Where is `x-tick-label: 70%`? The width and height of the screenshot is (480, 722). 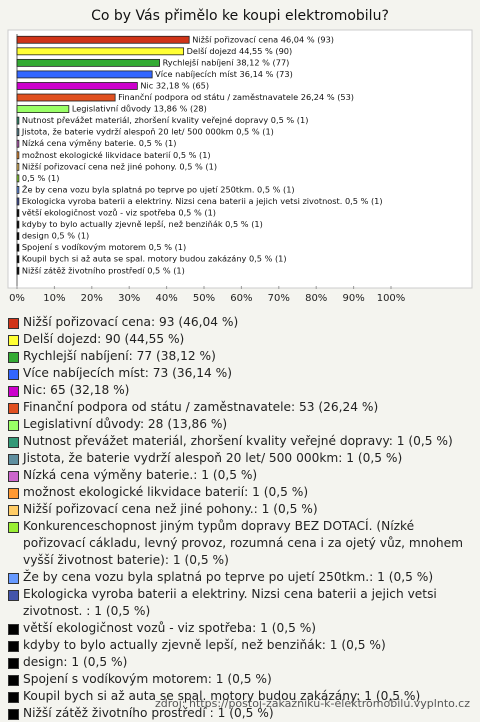 x-tick-label: 70% is located at coordinates (279, 298).